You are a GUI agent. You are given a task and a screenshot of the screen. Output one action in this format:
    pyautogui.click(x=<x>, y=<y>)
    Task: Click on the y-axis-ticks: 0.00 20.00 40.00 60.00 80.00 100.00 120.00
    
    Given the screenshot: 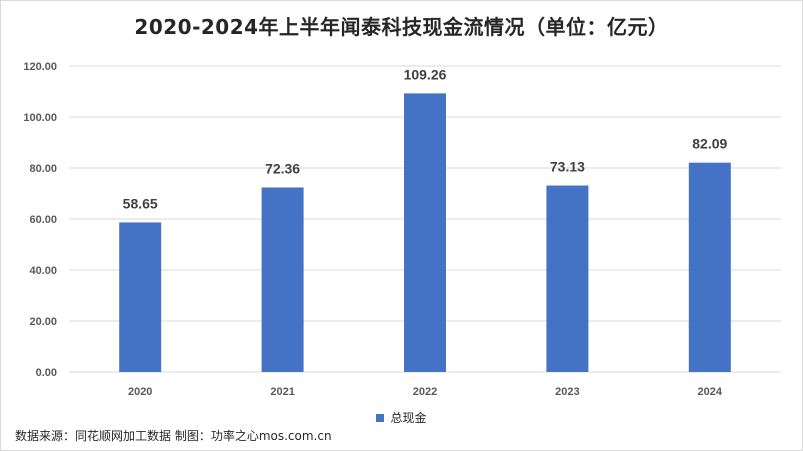 What is the action you would take?
    pyautogui.click(x=40, y=220)
    